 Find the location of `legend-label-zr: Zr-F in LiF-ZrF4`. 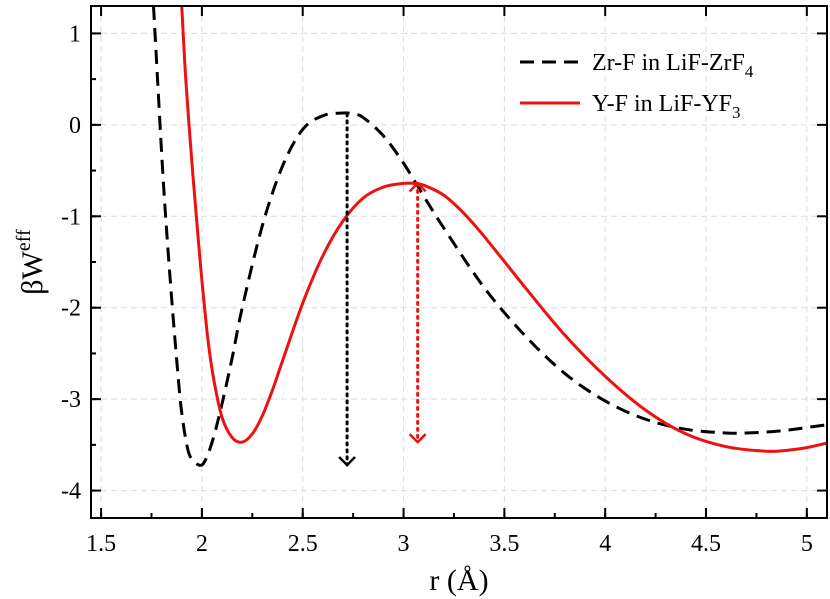

legend-label-zr: Zr-F in LiF-ZrF4 is located at coordinates (673, 65).